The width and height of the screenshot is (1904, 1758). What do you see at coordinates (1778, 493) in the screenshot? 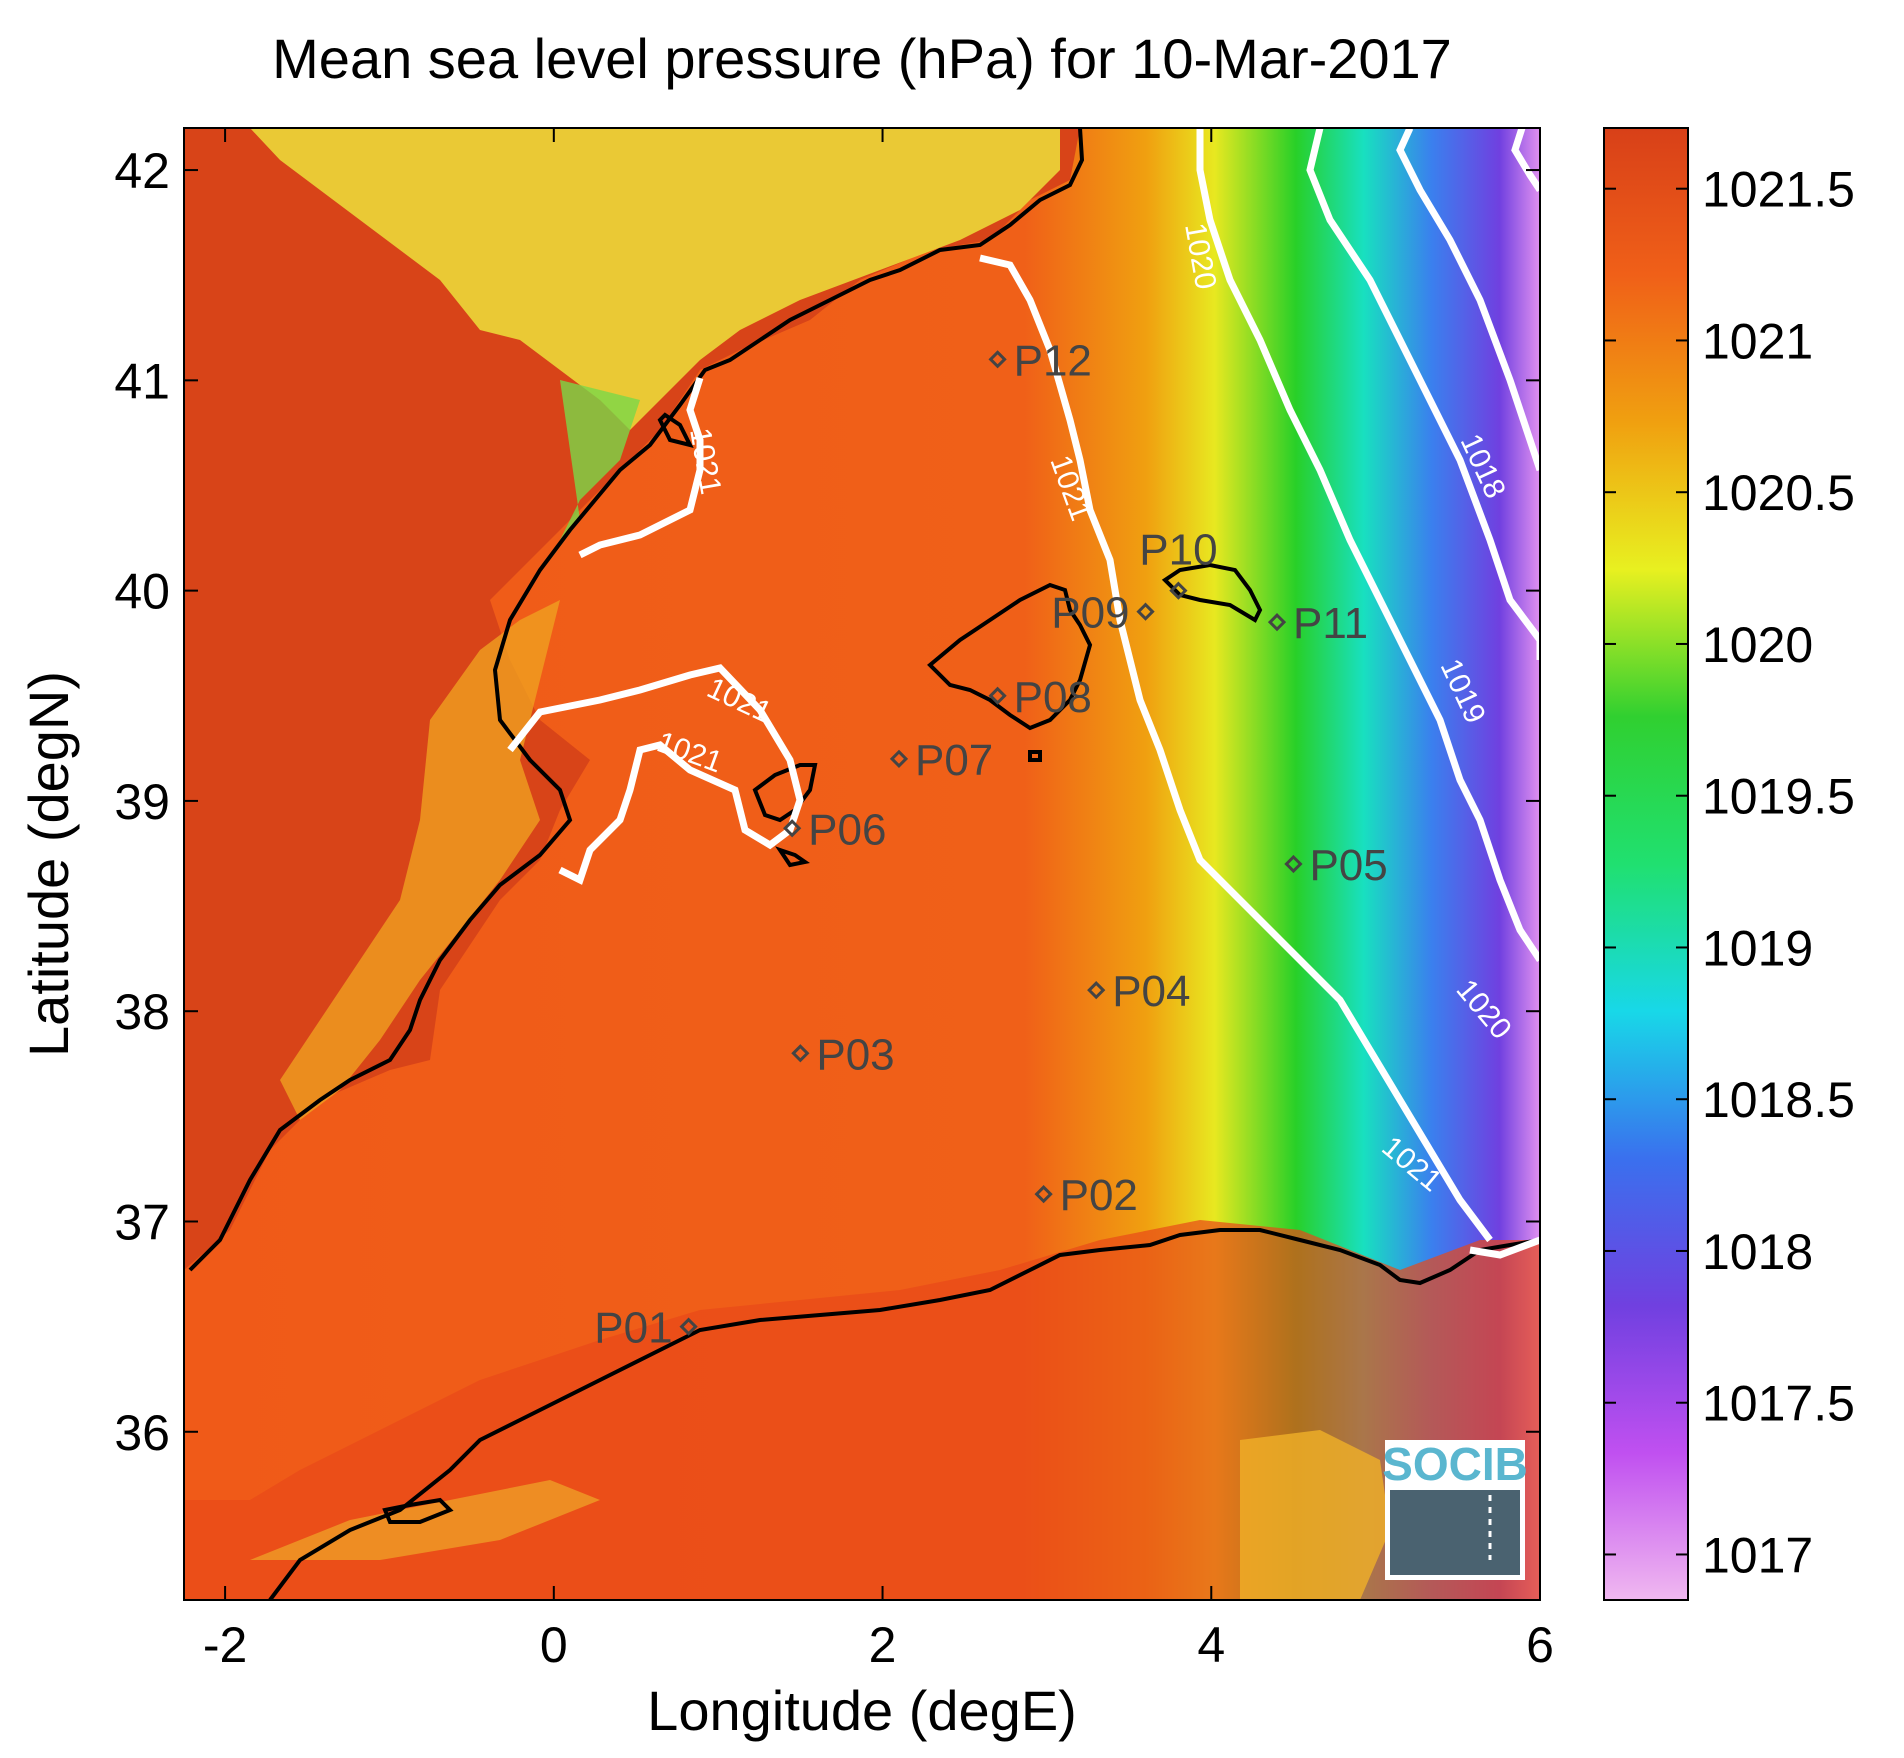
I see `colorbar-tick-label: 1020.5` at bounding box center [1778, 493].